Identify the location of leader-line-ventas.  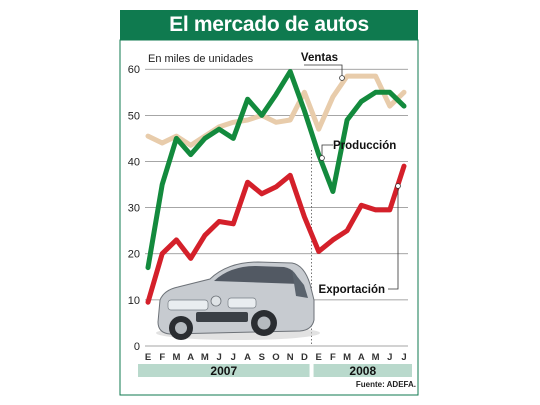
(323, 70).